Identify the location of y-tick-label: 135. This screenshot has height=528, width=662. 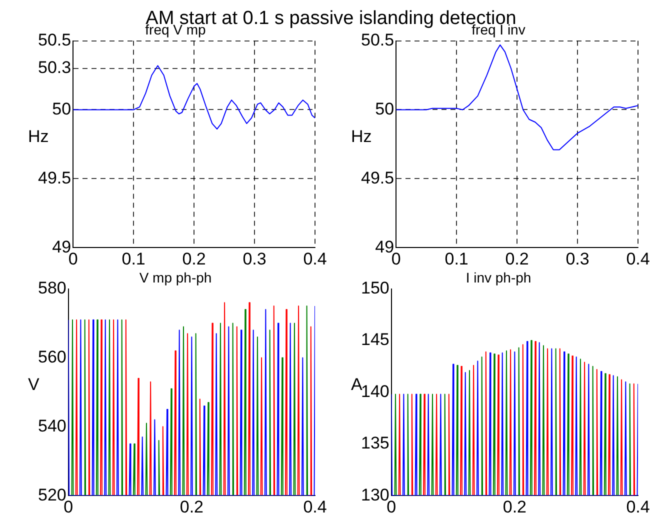
(375, 443).